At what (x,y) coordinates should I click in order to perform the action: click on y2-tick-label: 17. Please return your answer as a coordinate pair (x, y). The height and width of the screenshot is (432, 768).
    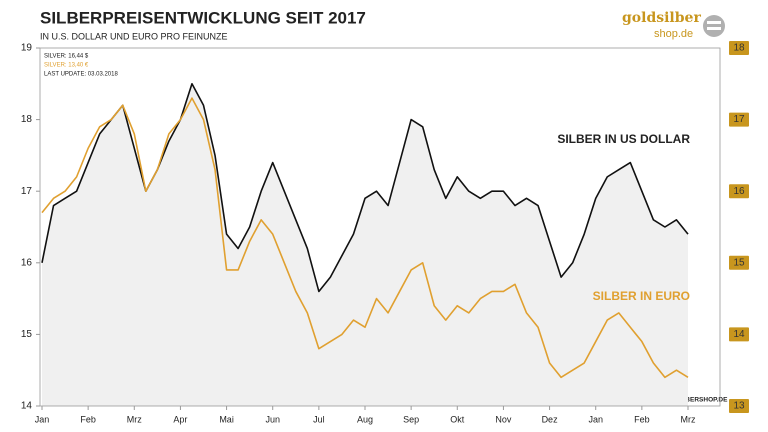
    Looking at the image, I should click on (739, 119).